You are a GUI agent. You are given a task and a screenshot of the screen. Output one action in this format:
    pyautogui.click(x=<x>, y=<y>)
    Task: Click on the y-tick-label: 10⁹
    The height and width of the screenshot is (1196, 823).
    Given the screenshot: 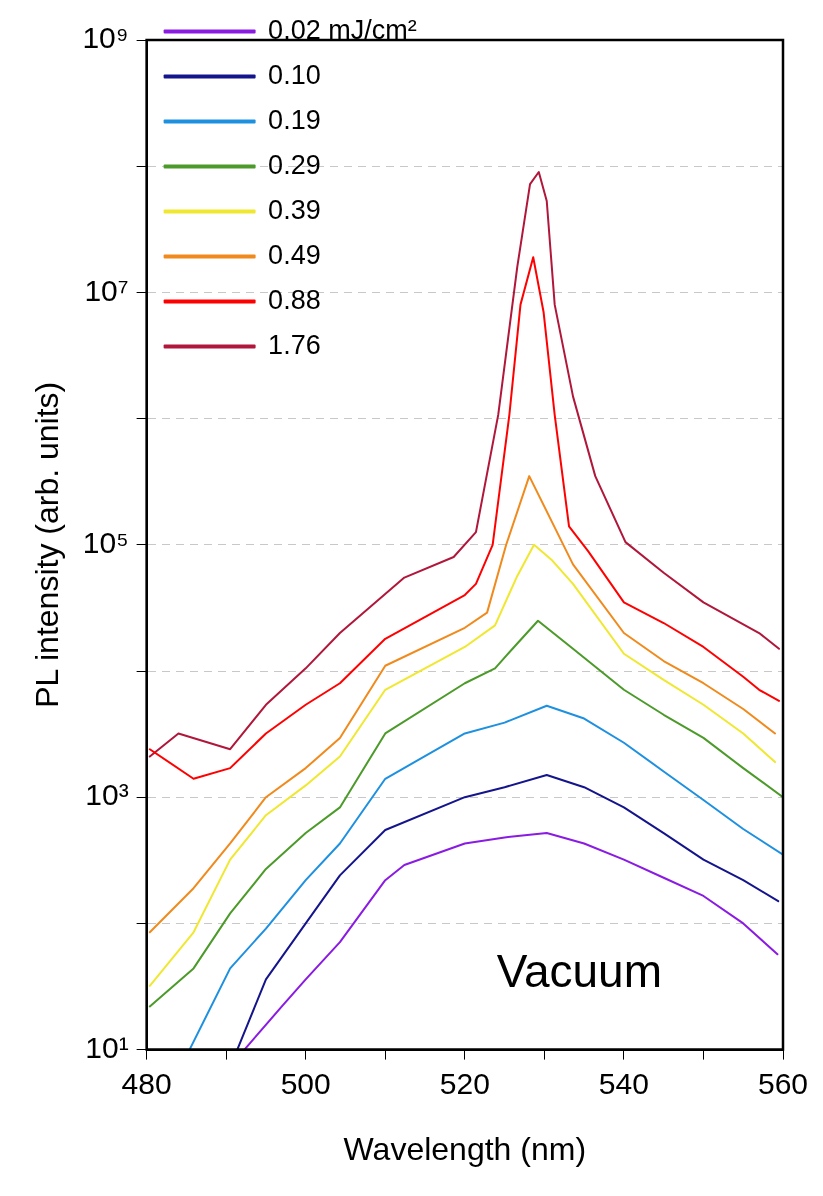 What is the action you would take?
    pyautogui.click(x=105, y=38)
    